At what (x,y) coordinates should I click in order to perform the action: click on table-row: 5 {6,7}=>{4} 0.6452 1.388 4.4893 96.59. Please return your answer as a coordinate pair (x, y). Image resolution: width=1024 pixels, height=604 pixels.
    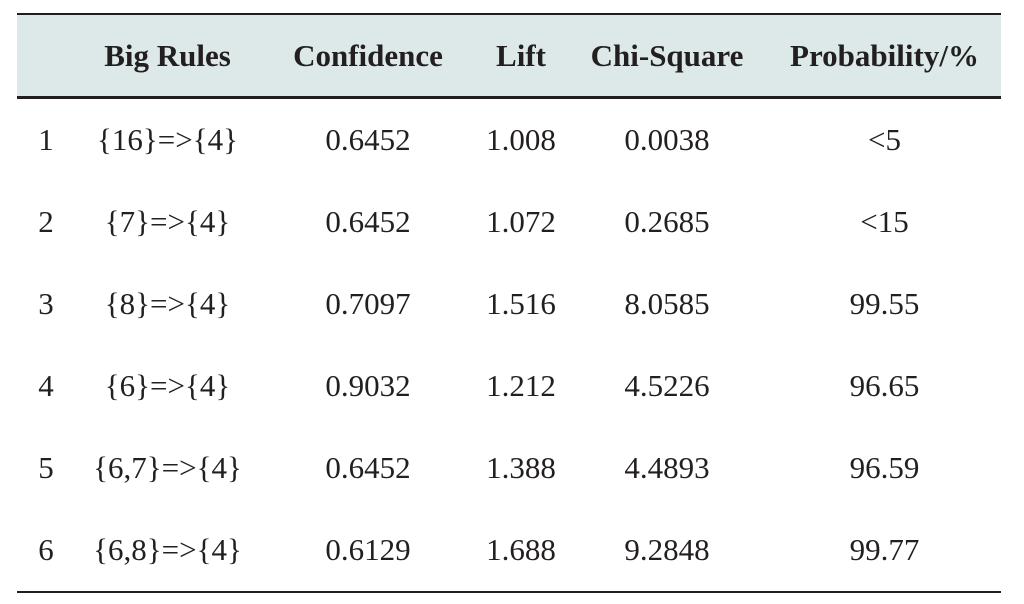
    Looking at the image, I should click on (509, 468).